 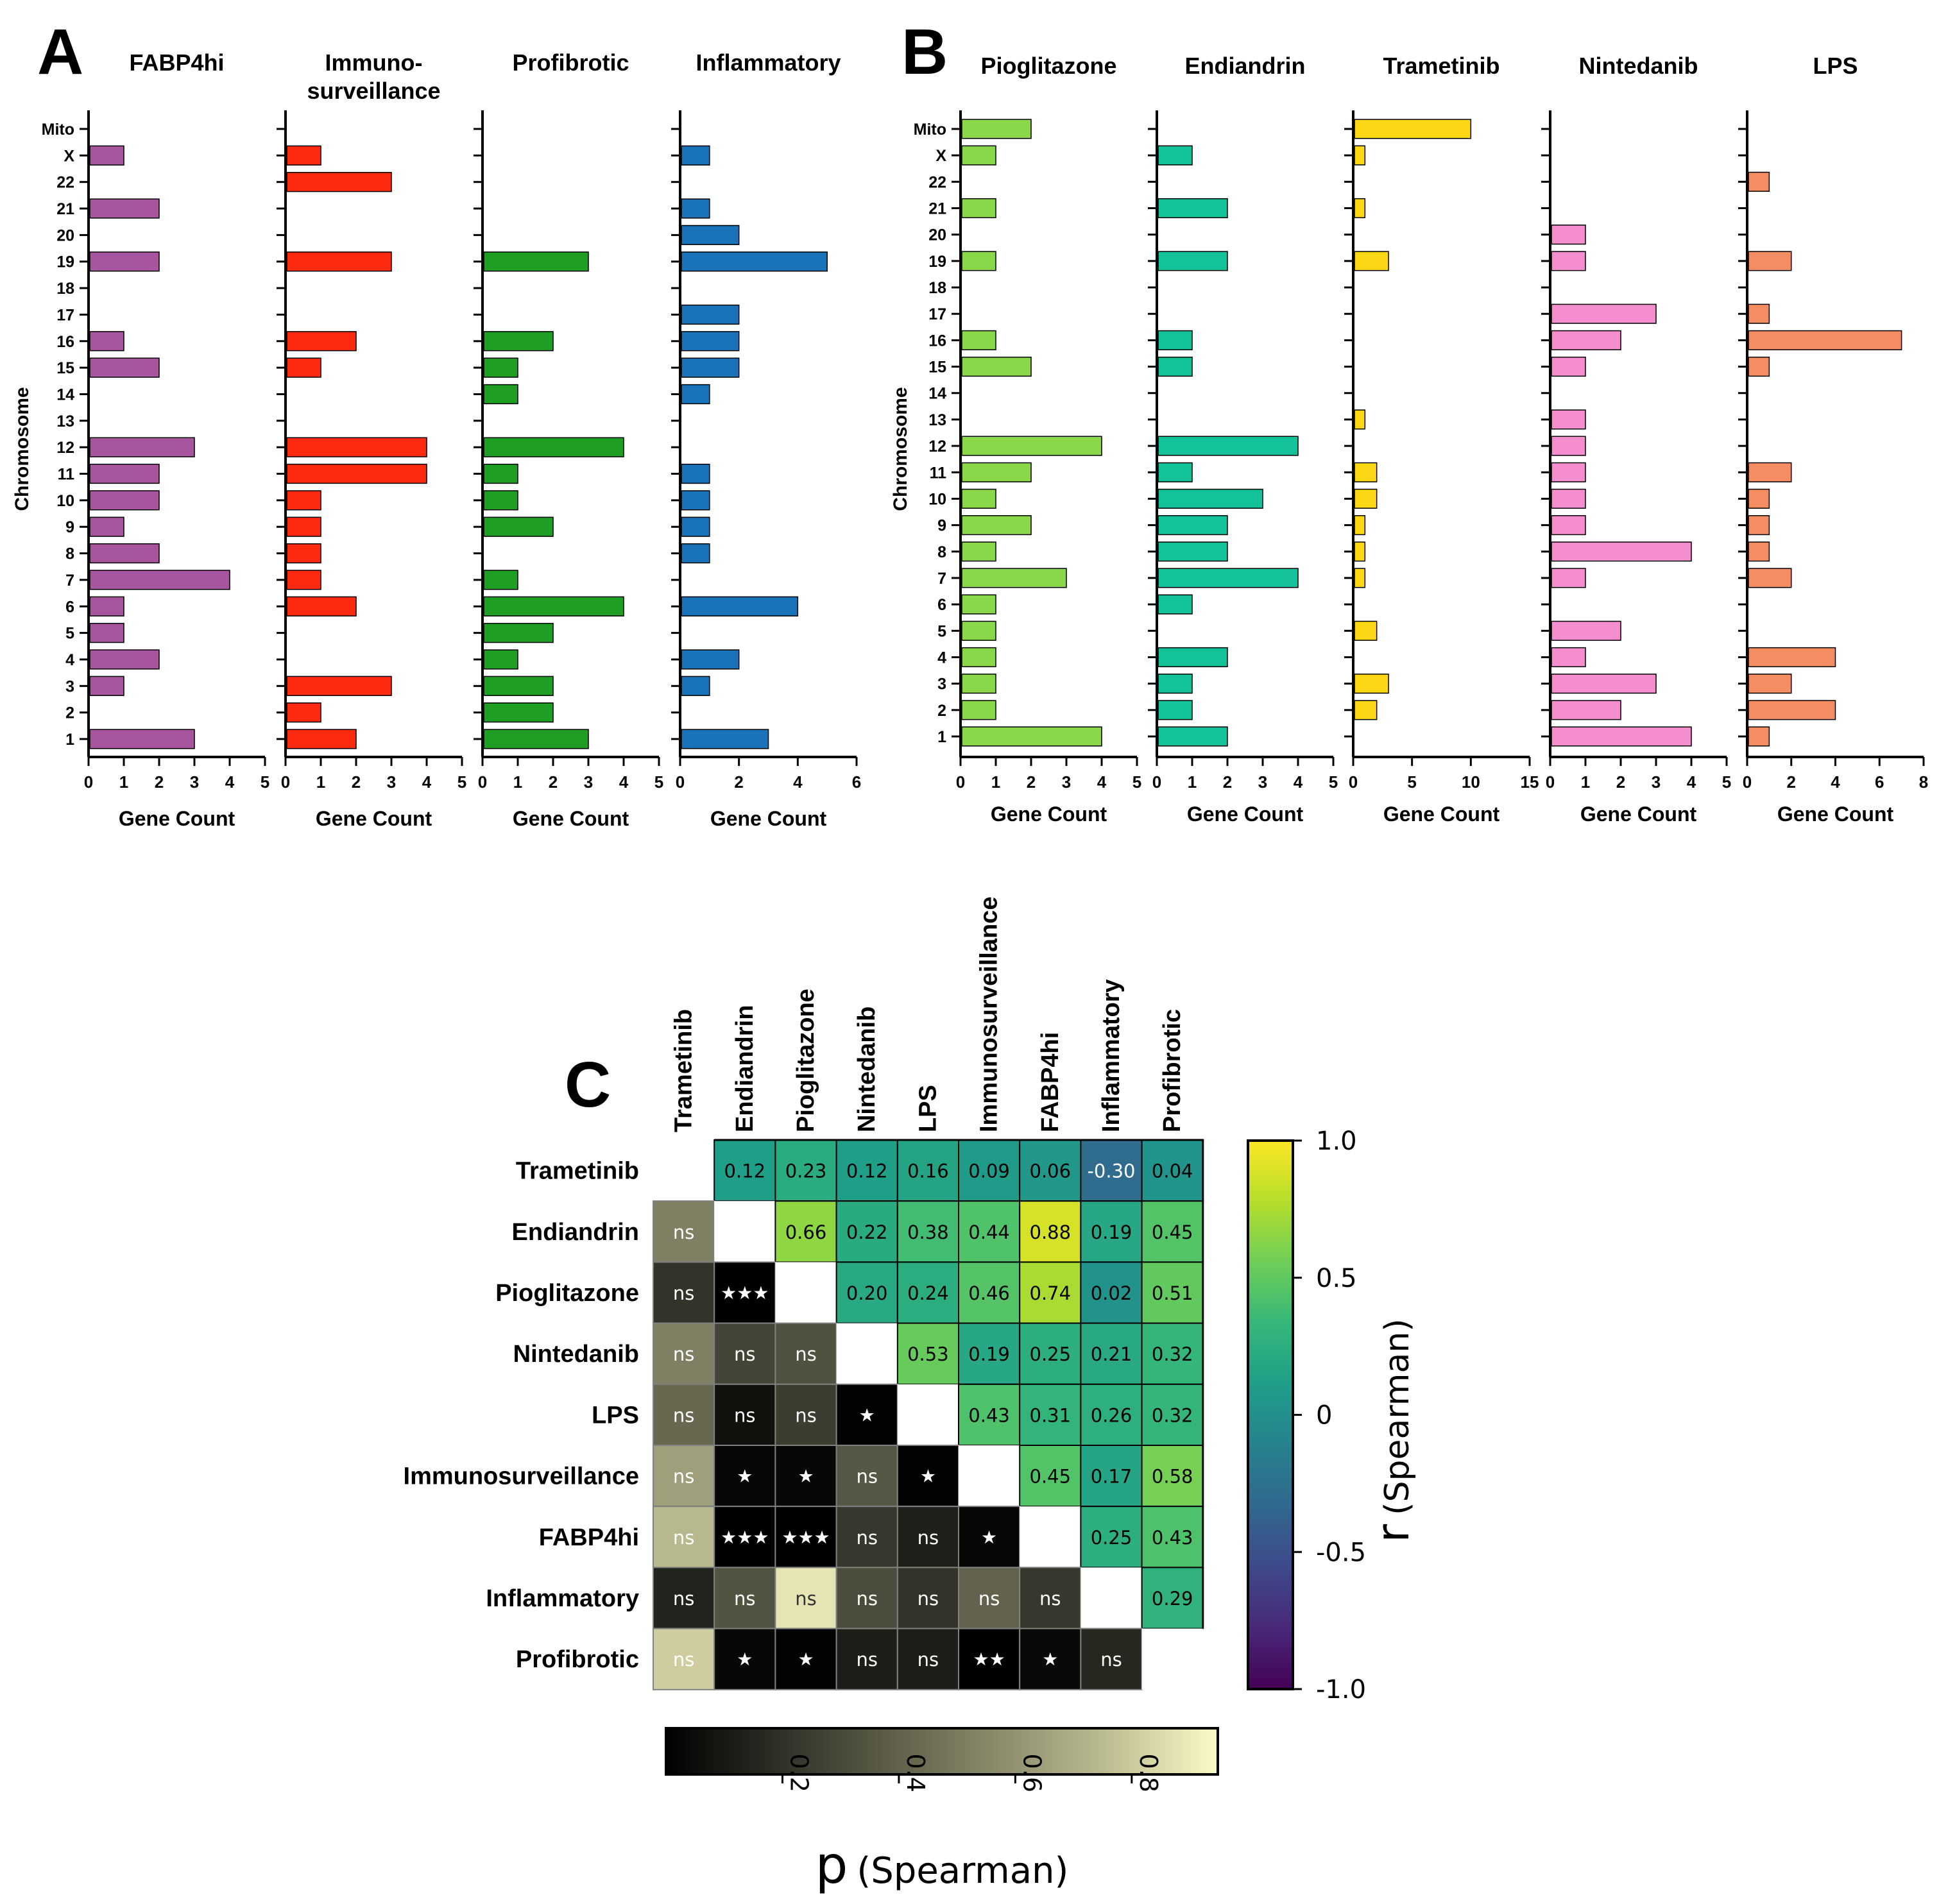 What do you see at coordinates (937, 235) in the screenshot?
I see `y-tick-label: 20` at bounding box center [937, 235].